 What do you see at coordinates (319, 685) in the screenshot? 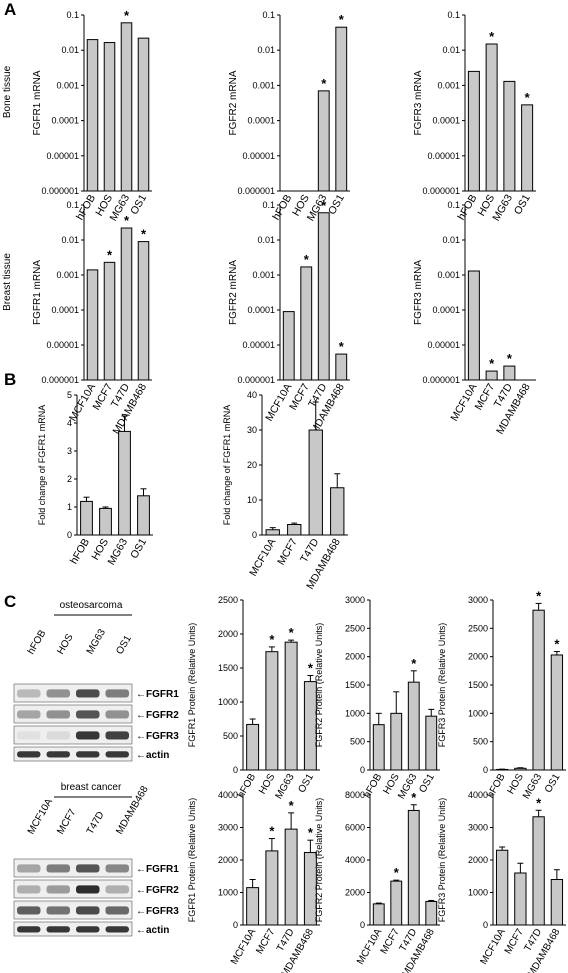
I see `y-axis-label: FGFR2 Protein (Relative Units)` at bounding box center [319, 685].